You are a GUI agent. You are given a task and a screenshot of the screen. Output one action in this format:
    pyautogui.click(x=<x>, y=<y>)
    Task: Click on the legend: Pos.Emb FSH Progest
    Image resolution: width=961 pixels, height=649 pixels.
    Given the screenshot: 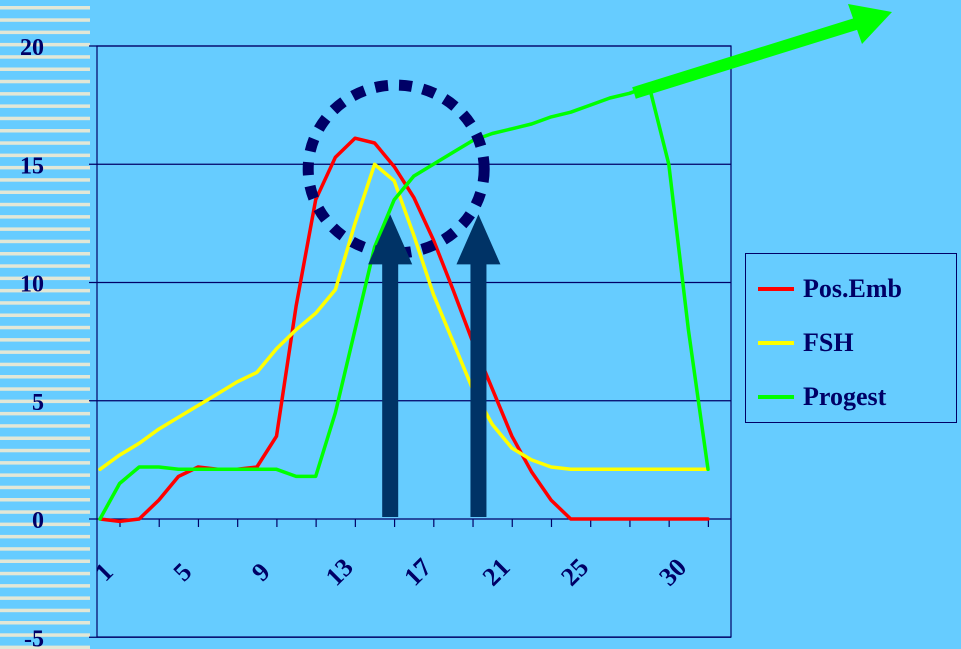 What is the action you would take?
    pyautogui.click(x=851, y=338)
    